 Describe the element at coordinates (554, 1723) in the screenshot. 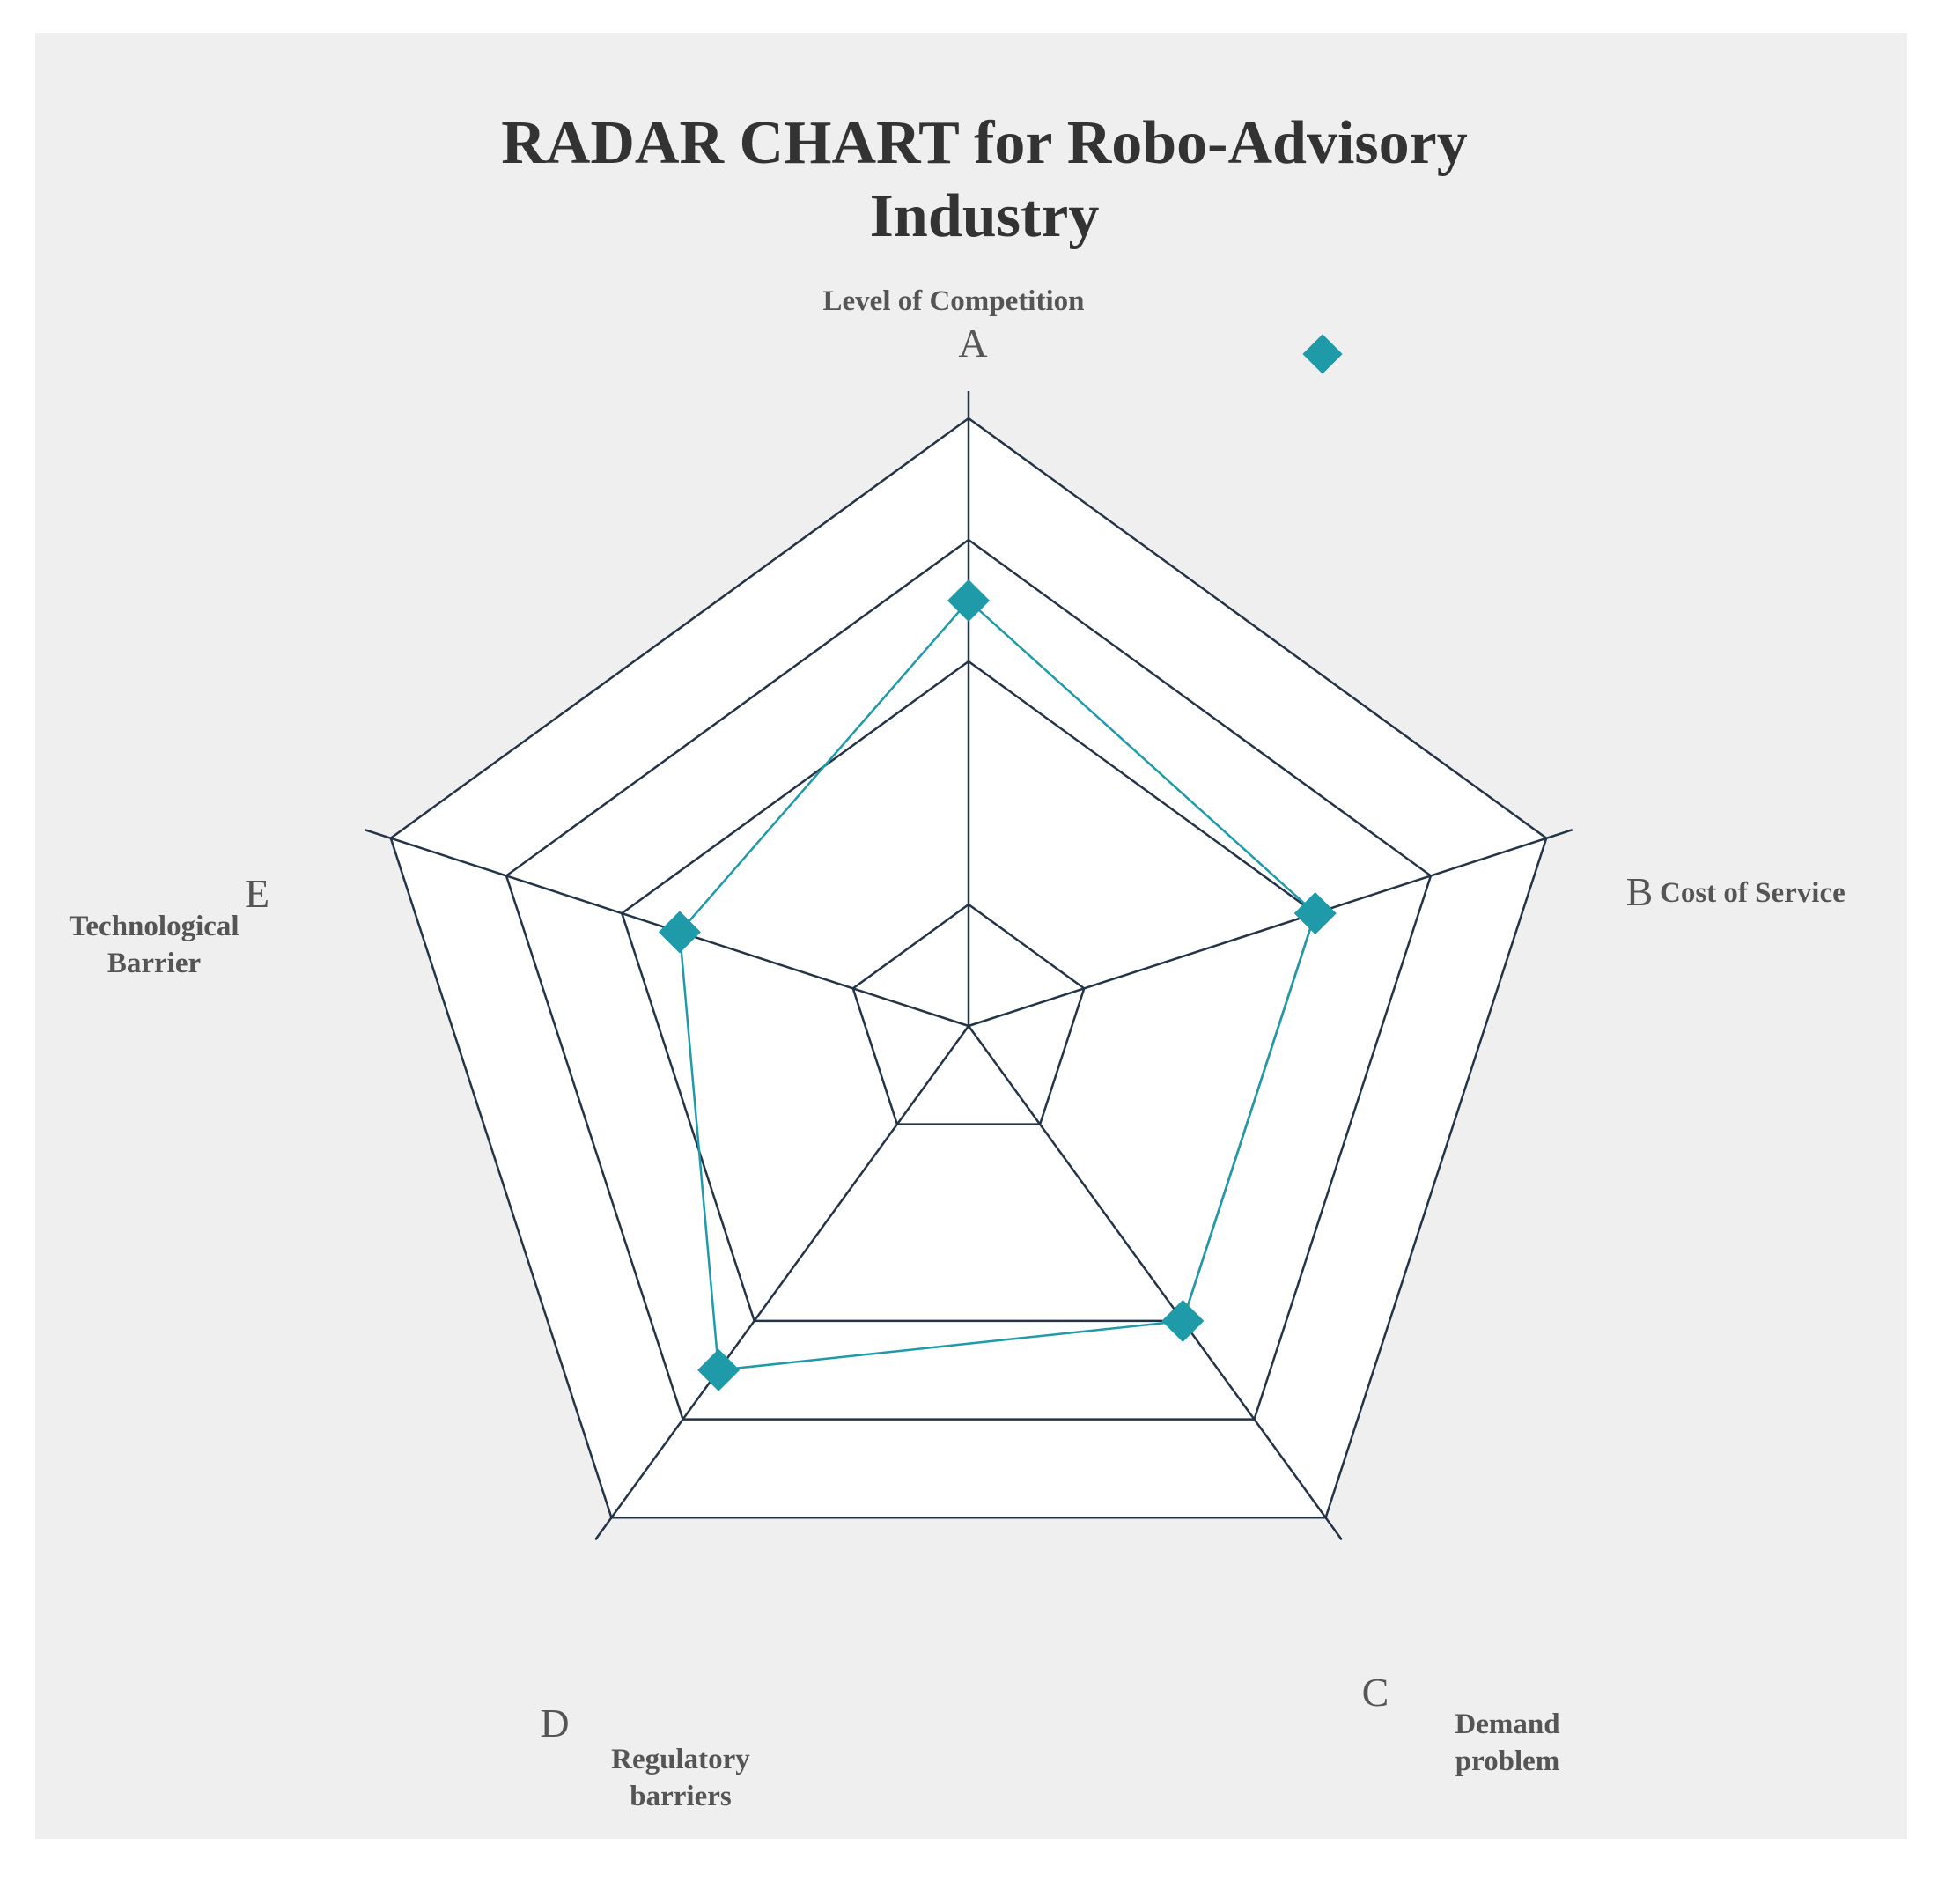

I see `axis-letter-d: D` at that location.